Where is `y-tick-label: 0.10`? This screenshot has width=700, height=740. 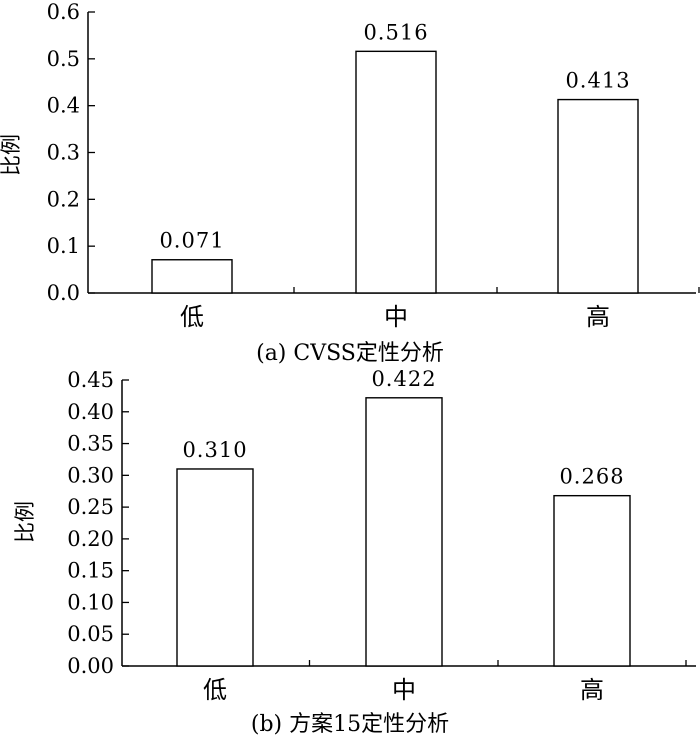 y-tick-label: 0.10 is located at coordinates (90, 602).